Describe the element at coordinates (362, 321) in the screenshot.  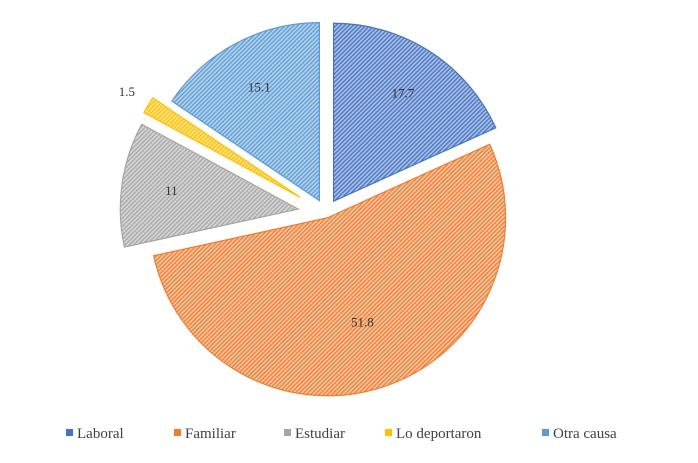
I see `data-label-familiar: 51.8` at that location.